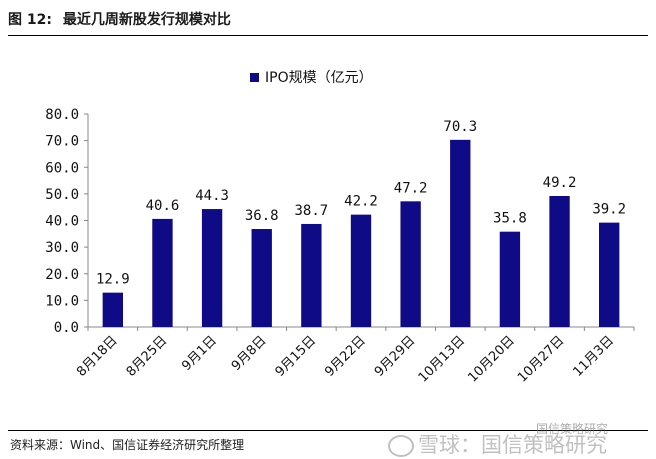 Image resolution: width=656 pixels, height=459 pixels. I want to click on data-label: 49.2, so click(560, 183).